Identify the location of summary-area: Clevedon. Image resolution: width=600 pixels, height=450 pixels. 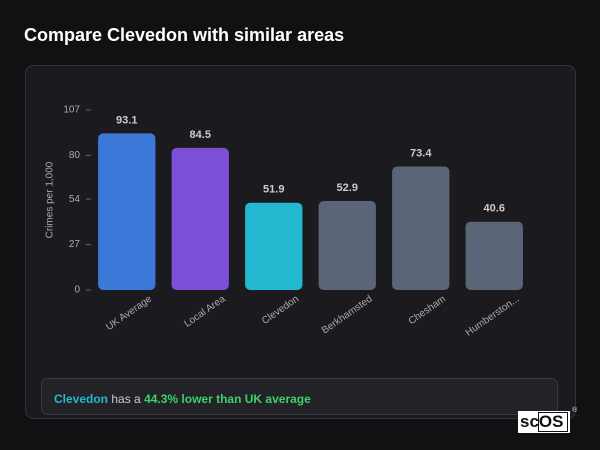
(81, 399).